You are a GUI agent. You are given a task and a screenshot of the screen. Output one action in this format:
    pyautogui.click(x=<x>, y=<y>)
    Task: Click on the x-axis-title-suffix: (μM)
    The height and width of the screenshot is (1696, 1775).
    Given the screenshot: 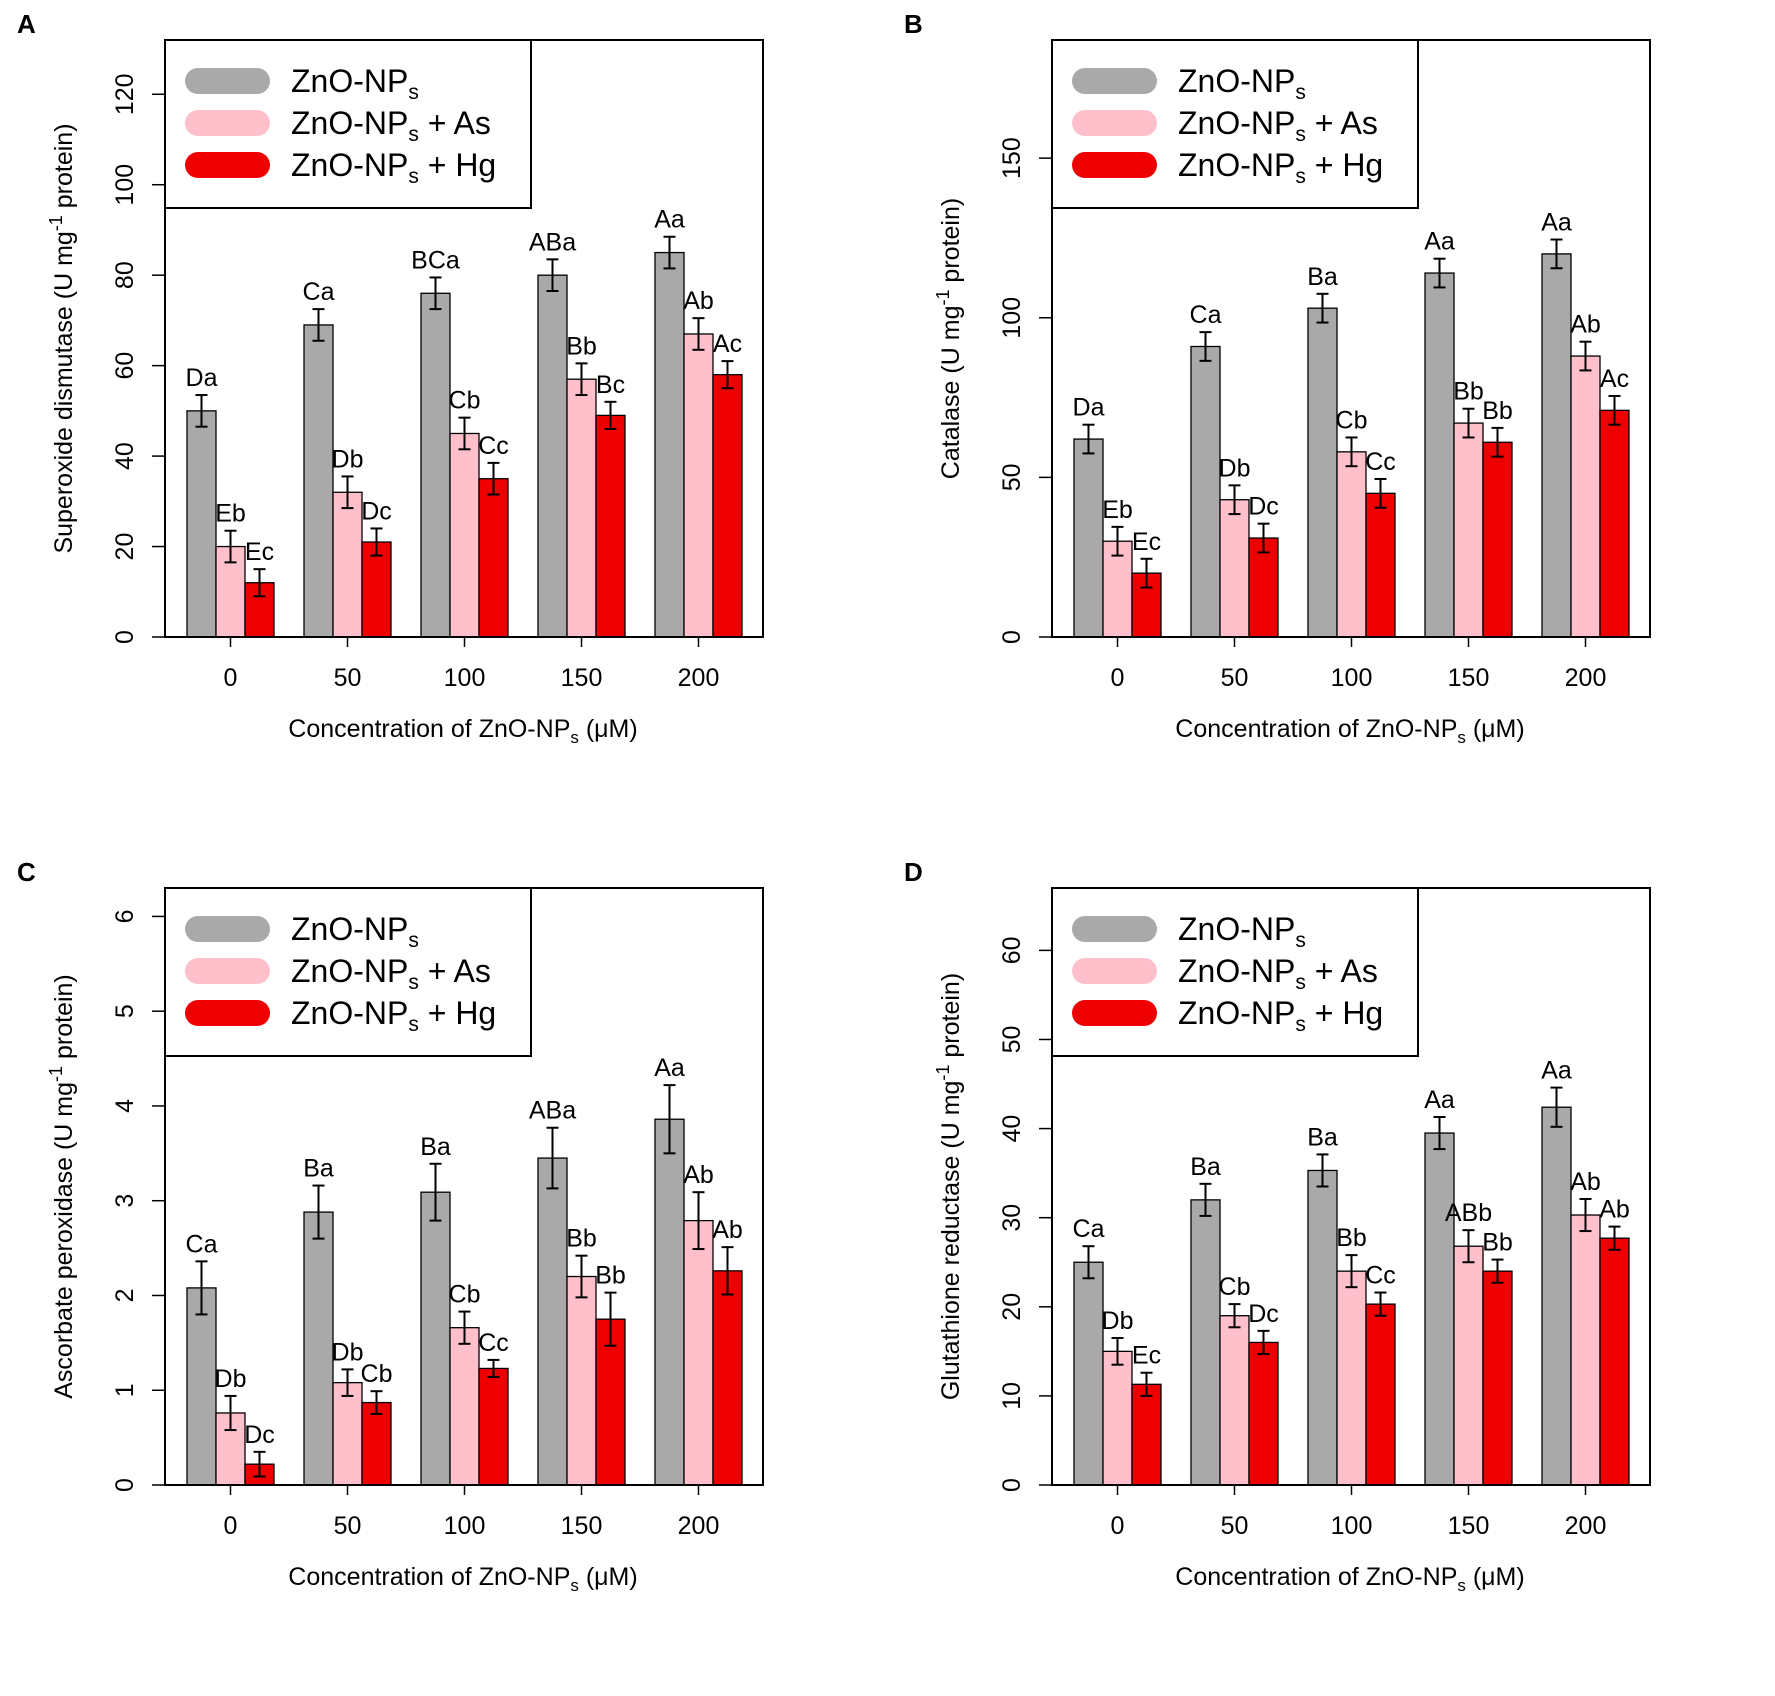 What is the action you would take?
    pyautogui.click(x=608, y=1577)
    